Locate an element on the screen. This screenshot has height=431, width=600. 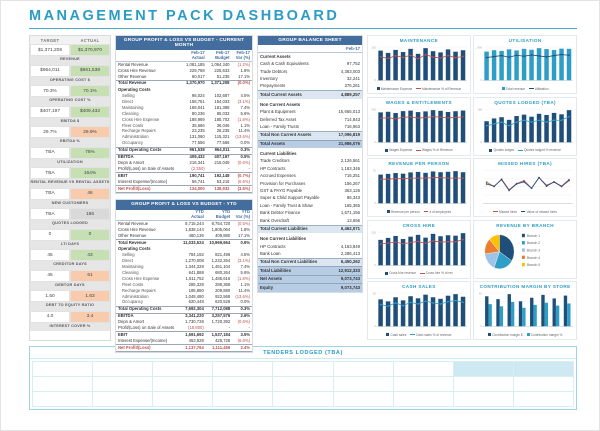
kpi-actual-value: 70.1% is located at coordinates (90, 91).